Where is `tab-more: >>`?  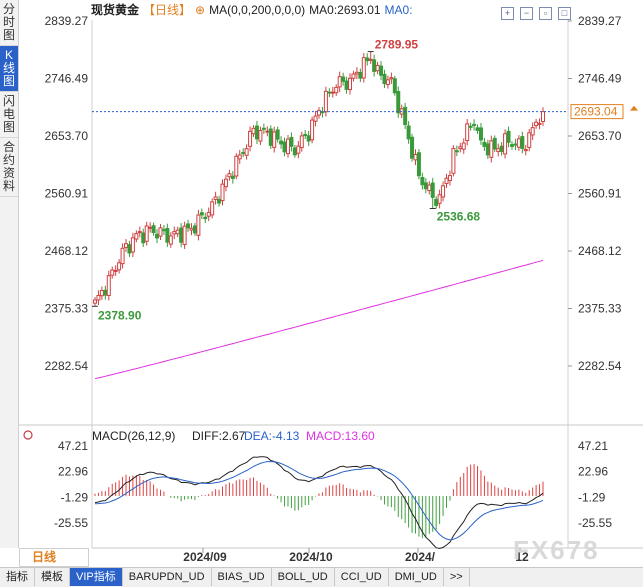
tab-more: >> is located at coordinates (457, 577).